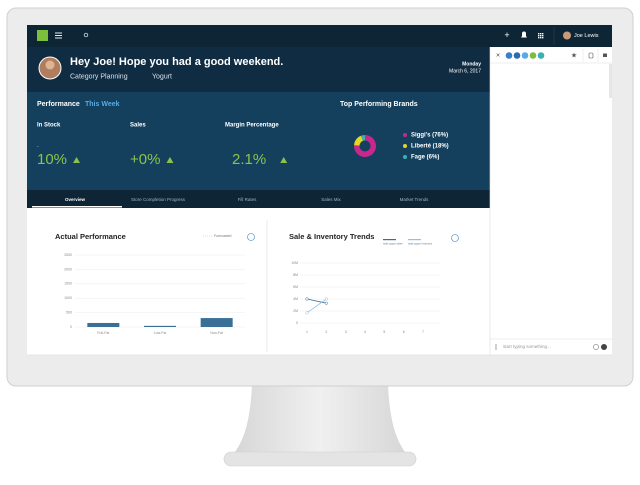  What do you see at coordinates (541, 36) in the screenshot?
I see `apps-icon` at bounding box center [541, 36].